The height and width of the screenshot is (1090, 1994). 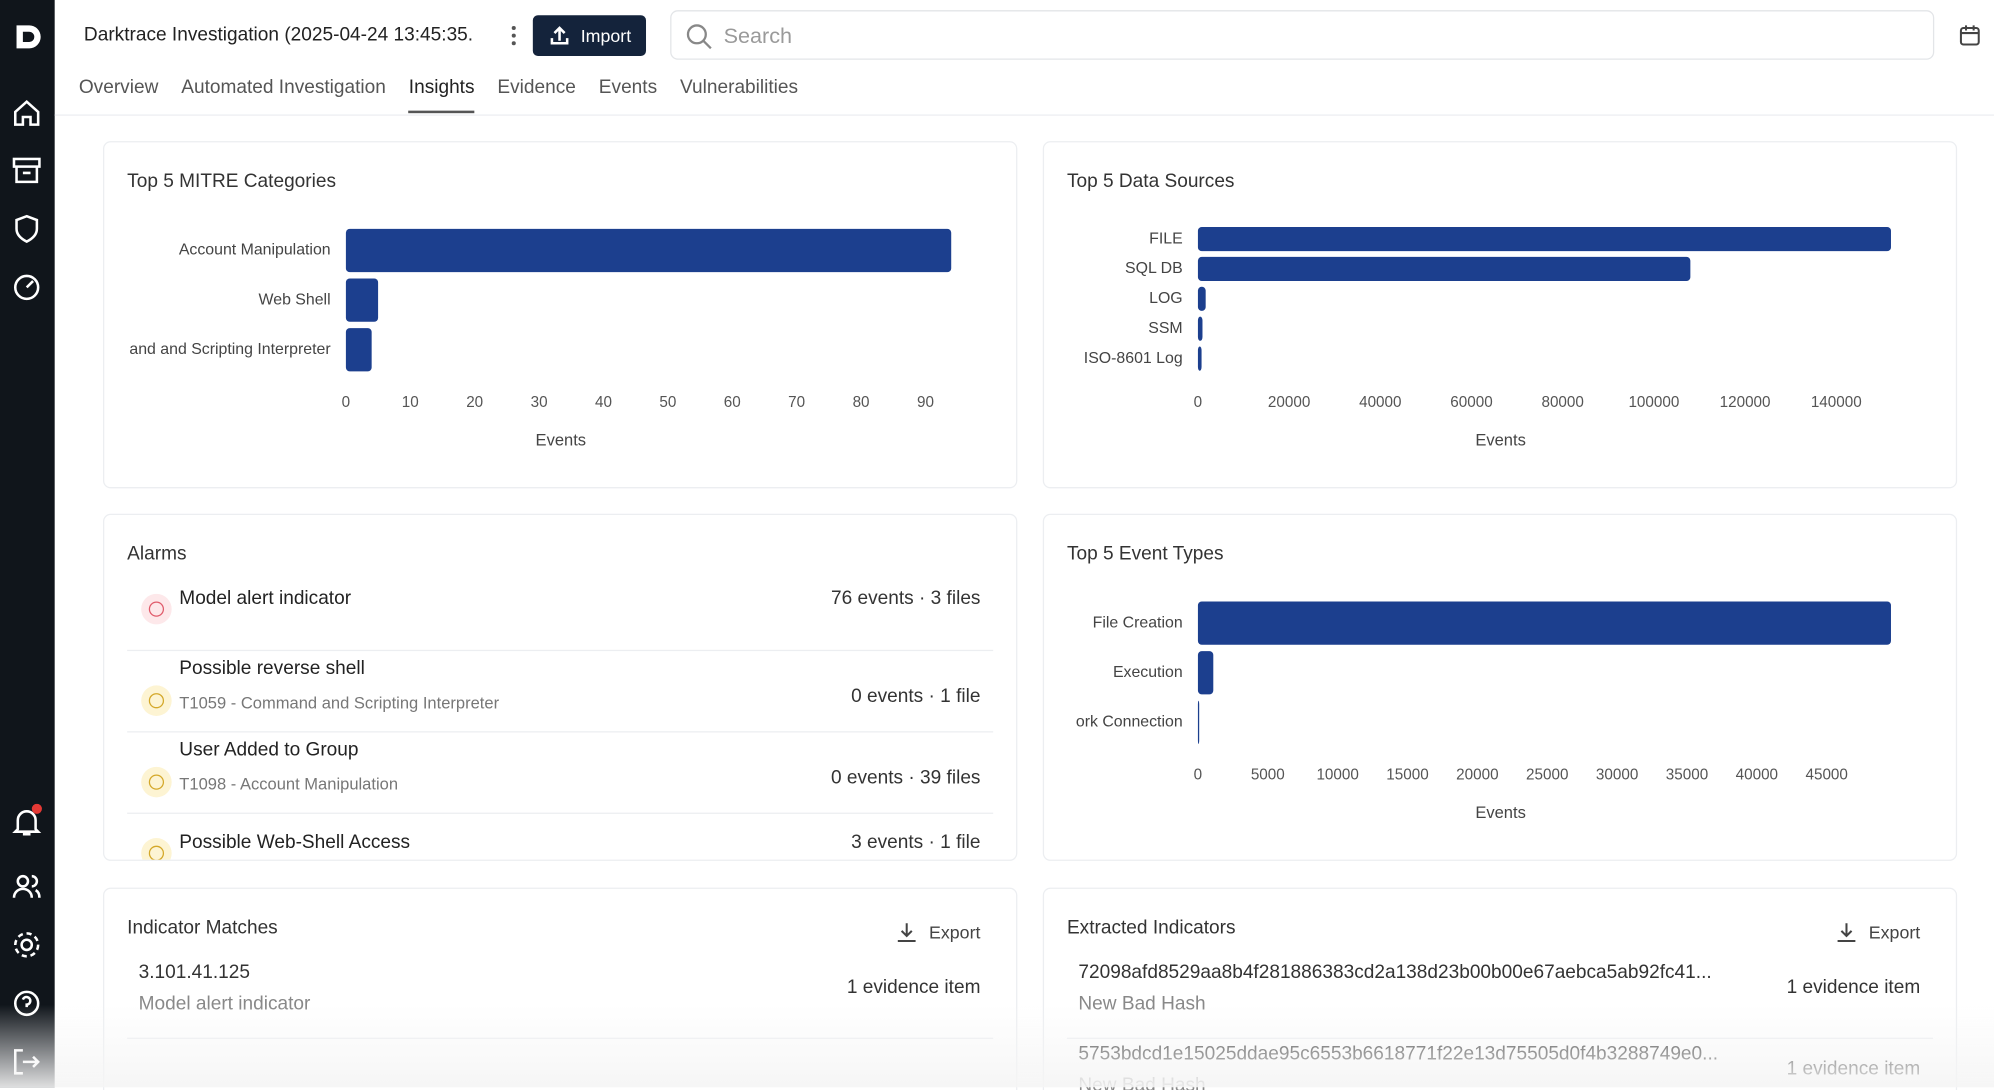 What do you see at coordinates (536, 87) in the screenshot?
I see `tab: Evidence` at bounding box center [536, 87].